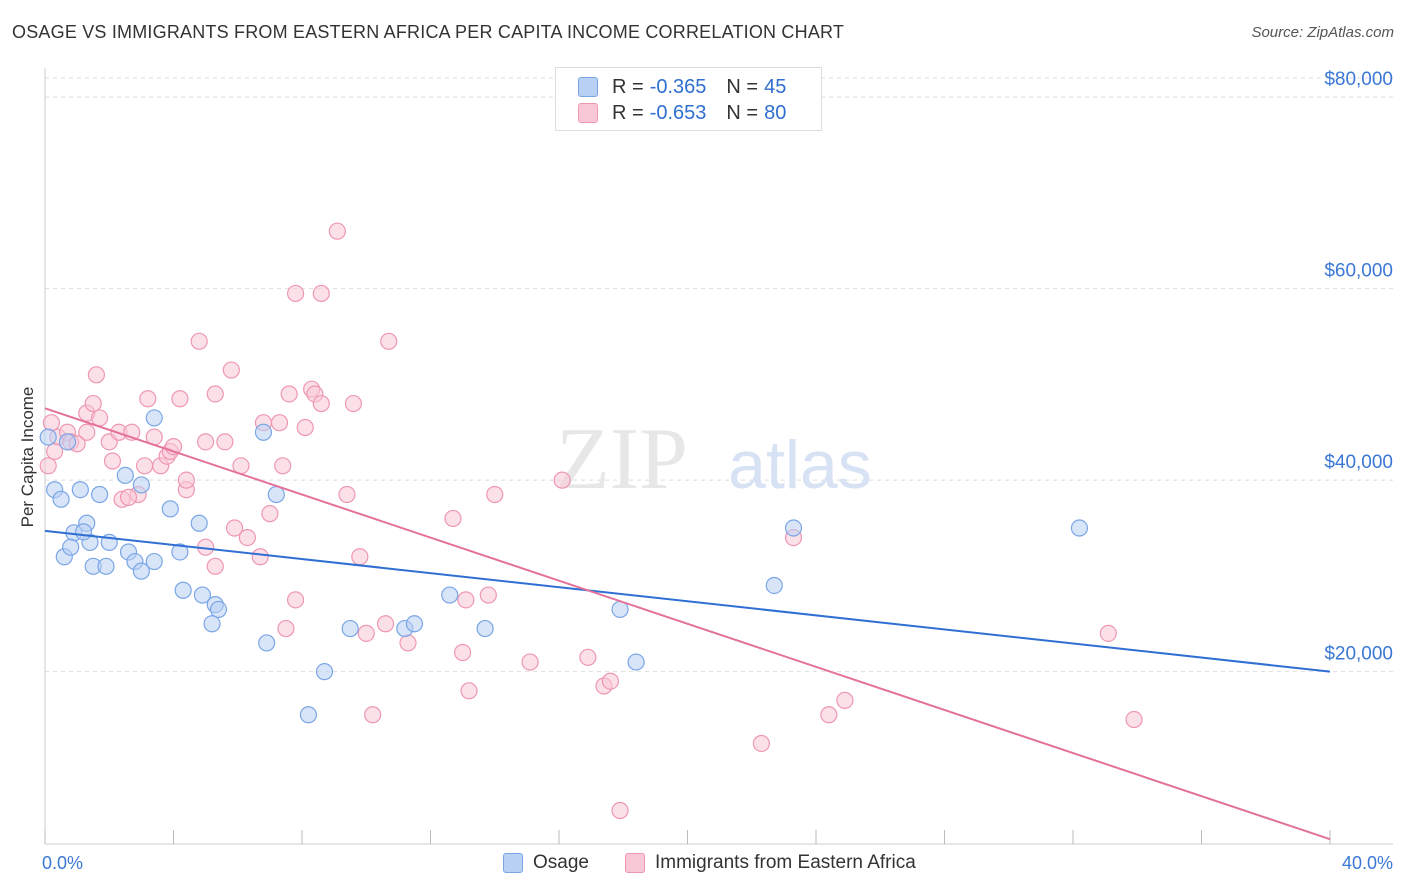  I want to click on bottom-legend-swatch-eastern-africa, so click(635, 863).